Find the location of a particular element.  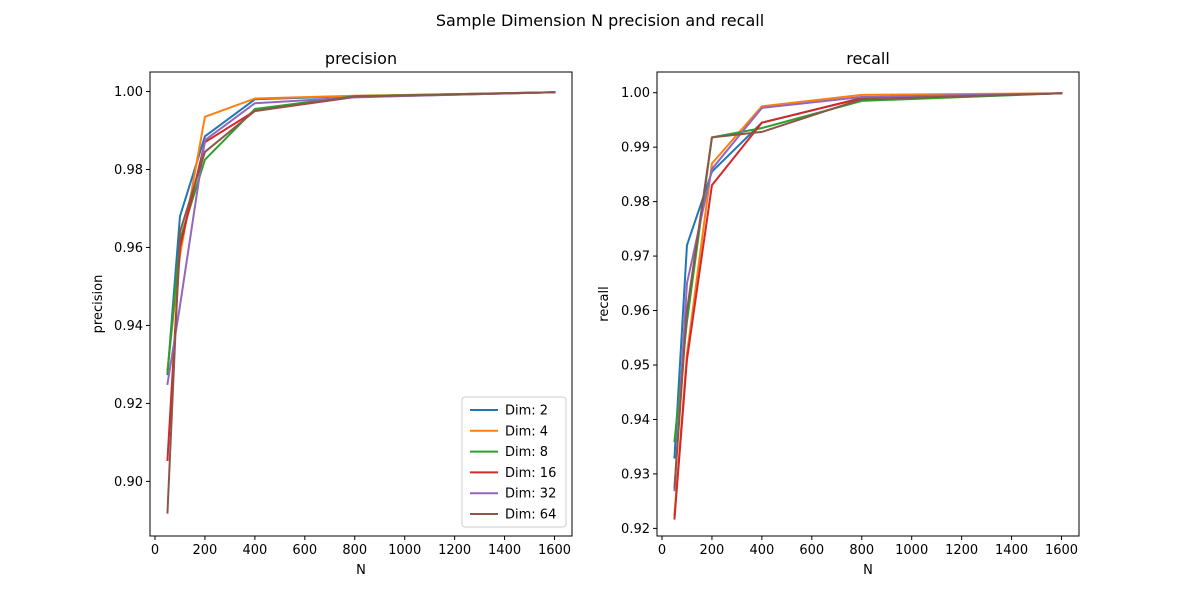

precision-legend-label: Dim: 64 is located at coordinates (530, 515).